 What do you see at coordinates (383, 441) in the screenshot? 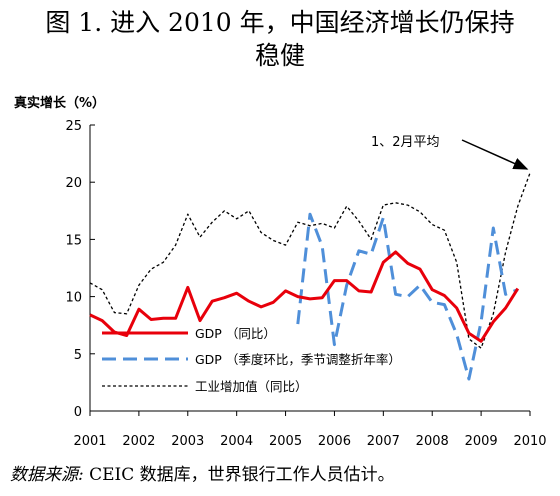
I see `x-tick-label: 2007` at bounding box center [383, 441].